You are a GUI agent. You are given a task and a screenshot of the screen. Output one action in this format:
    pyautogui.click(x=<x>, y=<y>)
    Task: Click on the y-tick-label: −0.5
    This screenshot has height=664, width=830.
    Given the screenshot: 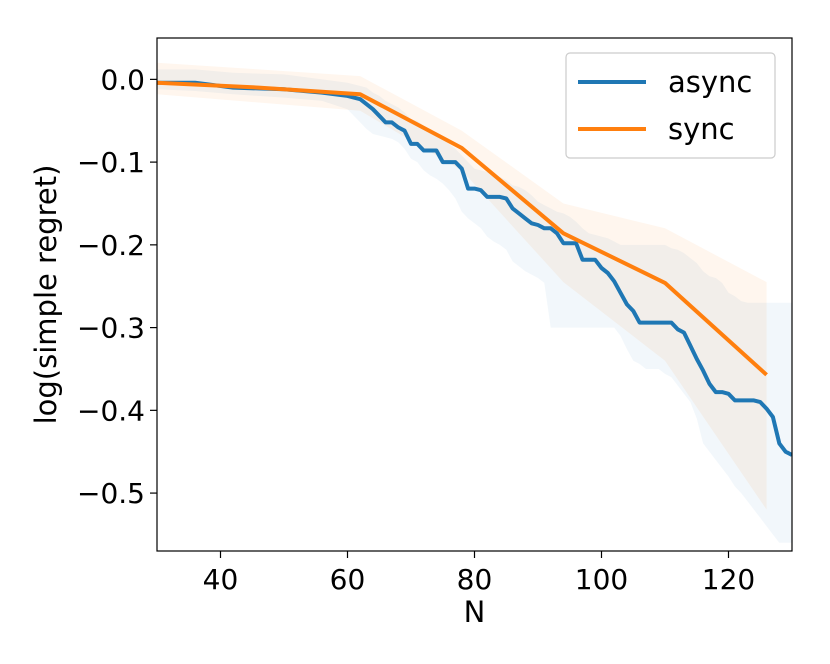 What is the action you would take?
    pyautogui.click(x=111, y=493)
    